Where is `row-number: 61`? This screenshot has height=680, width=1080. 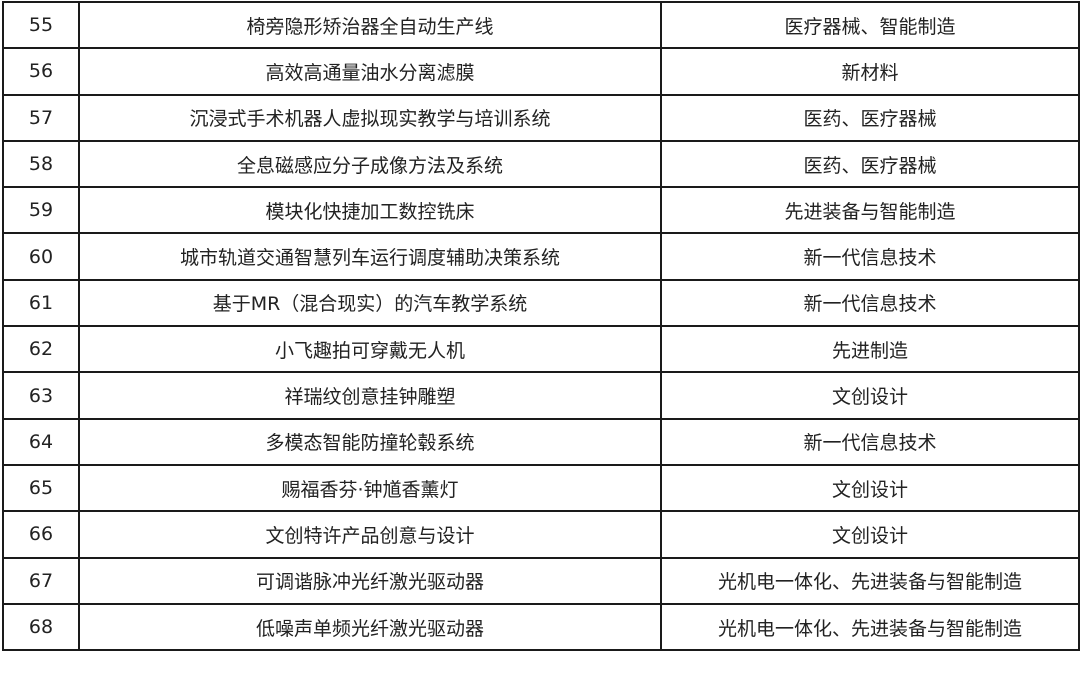 row-number: 61 is located at coordinates (41, 303).